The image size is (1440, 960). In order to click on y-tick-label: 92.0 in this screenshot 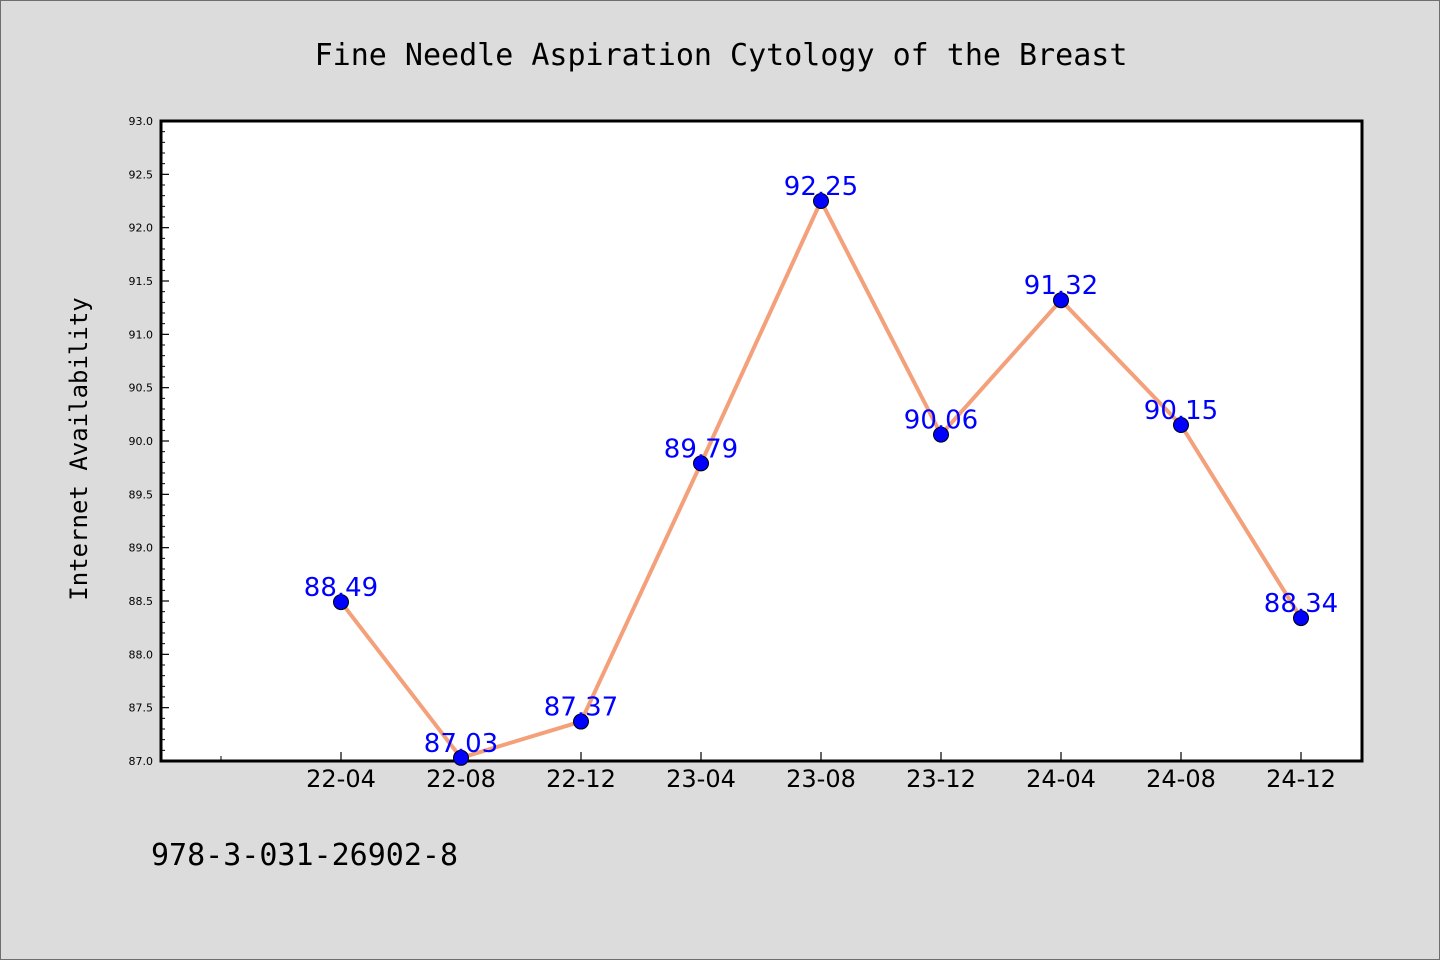, I will do `click(141, 228)`.